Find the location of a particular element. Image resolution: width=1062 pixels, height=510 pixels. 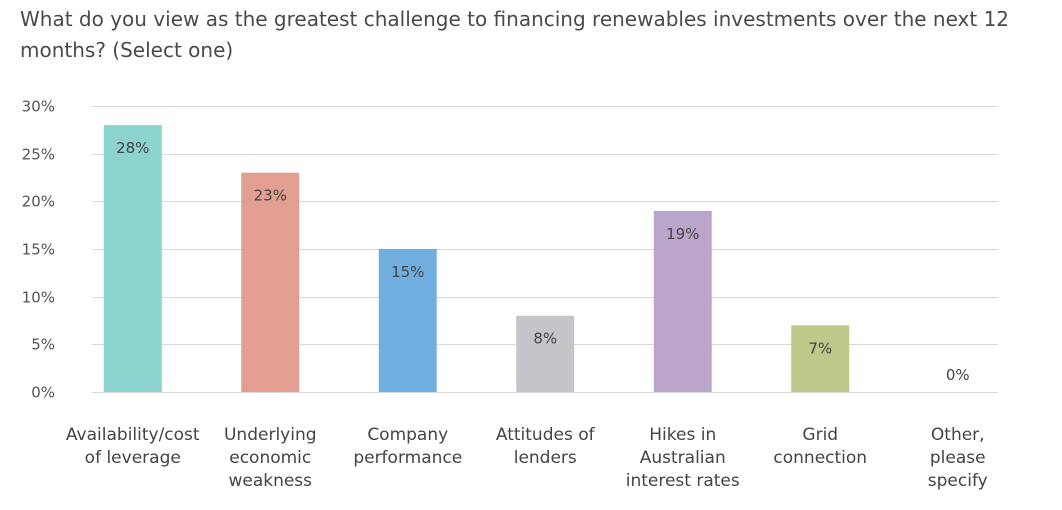

y-axis-ticks: 0% 5% 10% 15% 20% 25% 30% is located at coordinates (38, 250).